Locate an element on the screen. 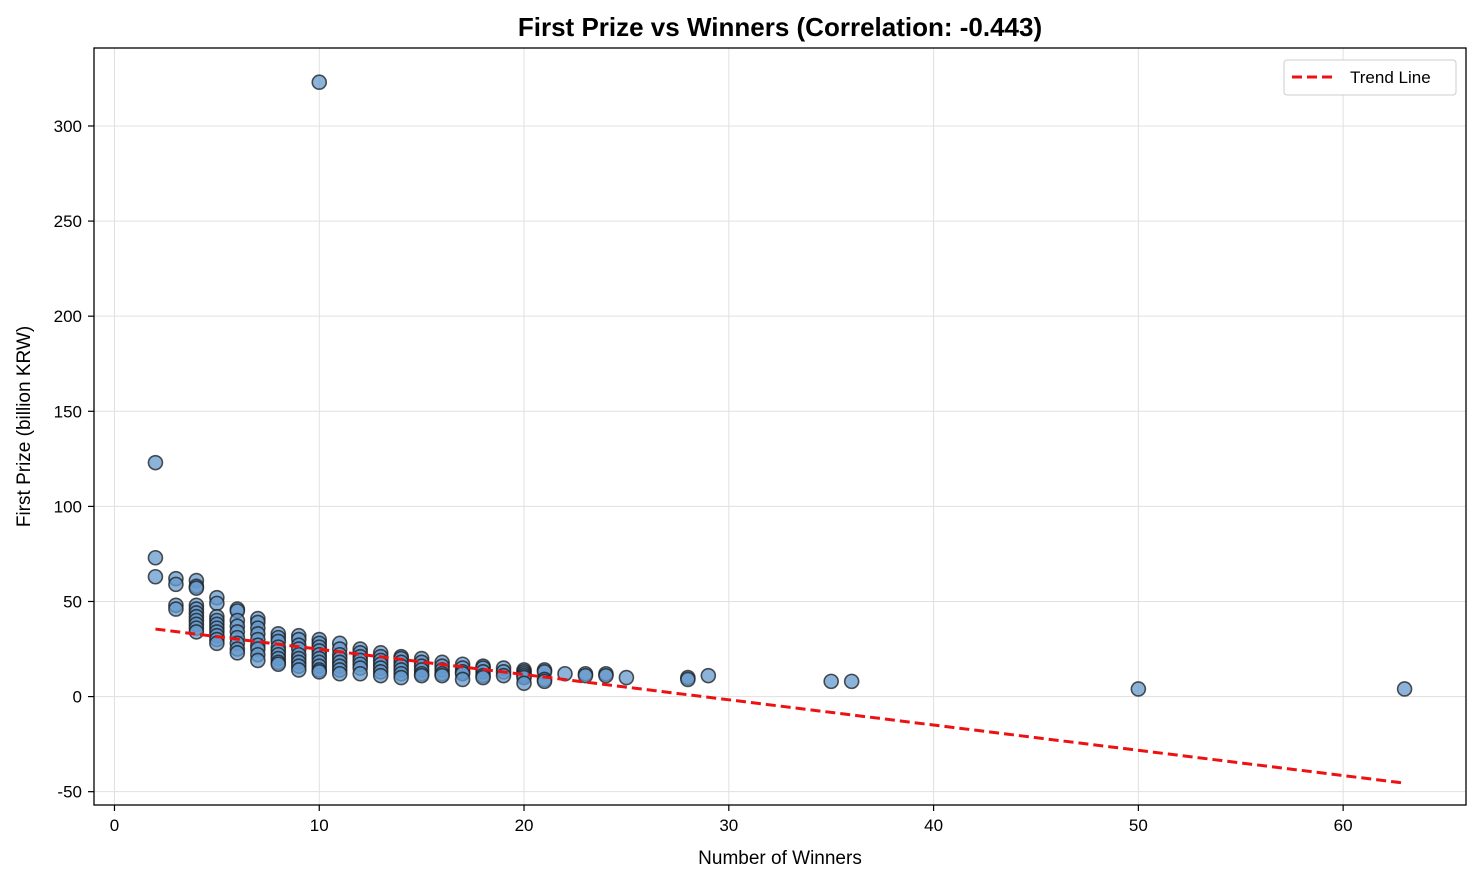 Image resolution: width=1483 pixels, height=883 pixels. x-tick-label: 60 is located at coordinates (1343, 825).